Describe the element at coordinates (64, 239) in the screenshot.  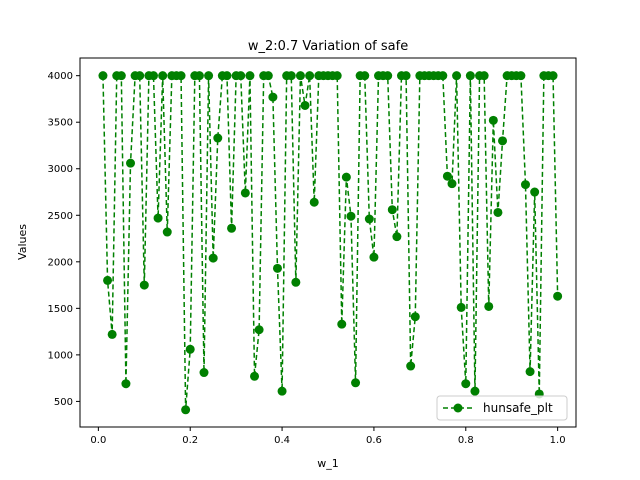
I see `y-axis: 500 1000 1500 2000 2500 3000 3500 4000` at that location.